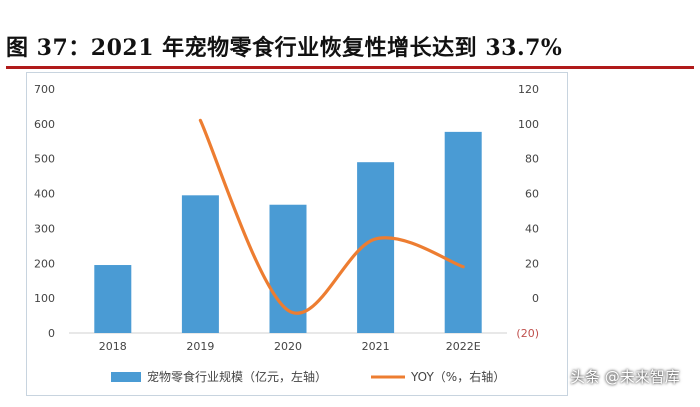 This screenshot has width=700, height=407. What do you see at coordinates (200, 346) in the screenshot?
I see `category-label: 2019` at bounding box center [200, 346].